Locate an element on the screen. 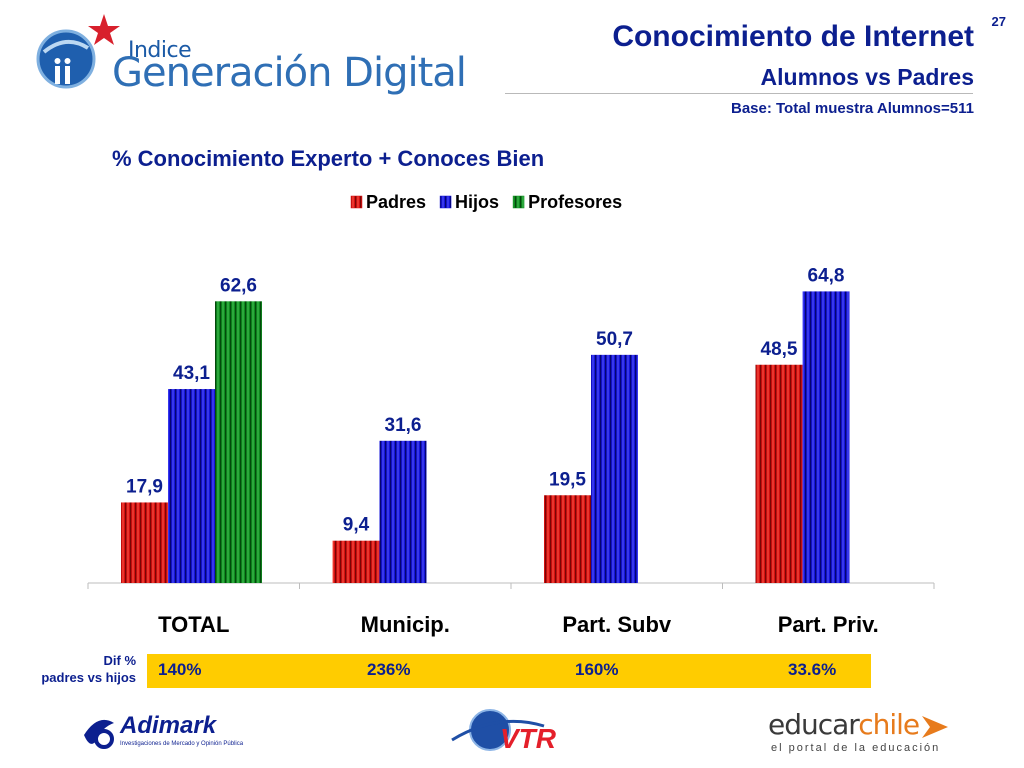  chile-part: chile is located at coordinates (889, 724).